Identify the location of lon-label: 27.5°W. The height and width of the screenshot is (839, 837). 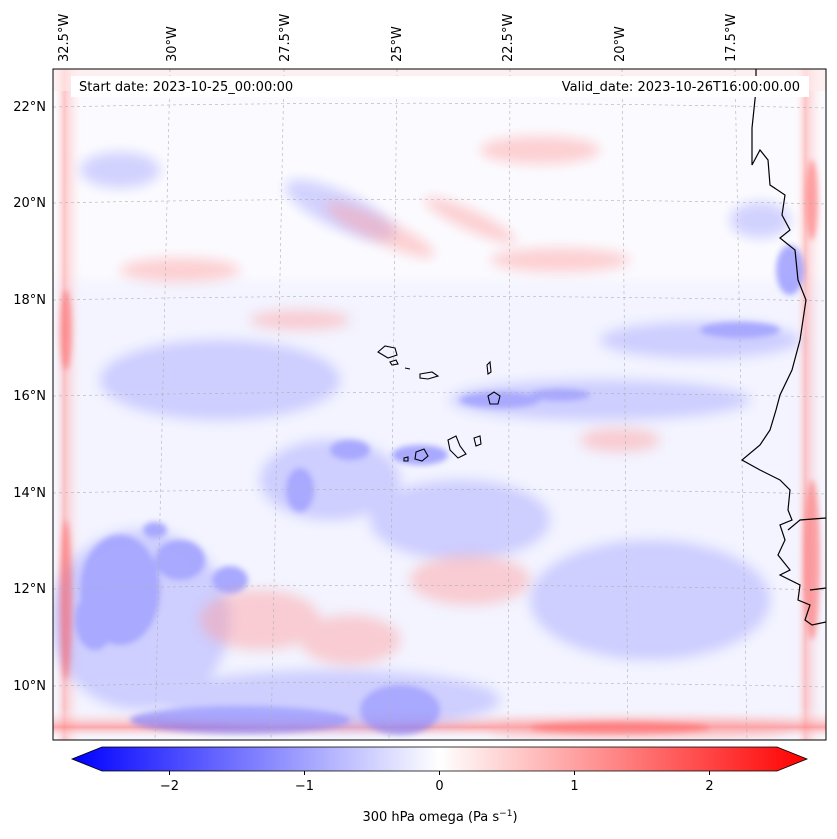
(285, 38).